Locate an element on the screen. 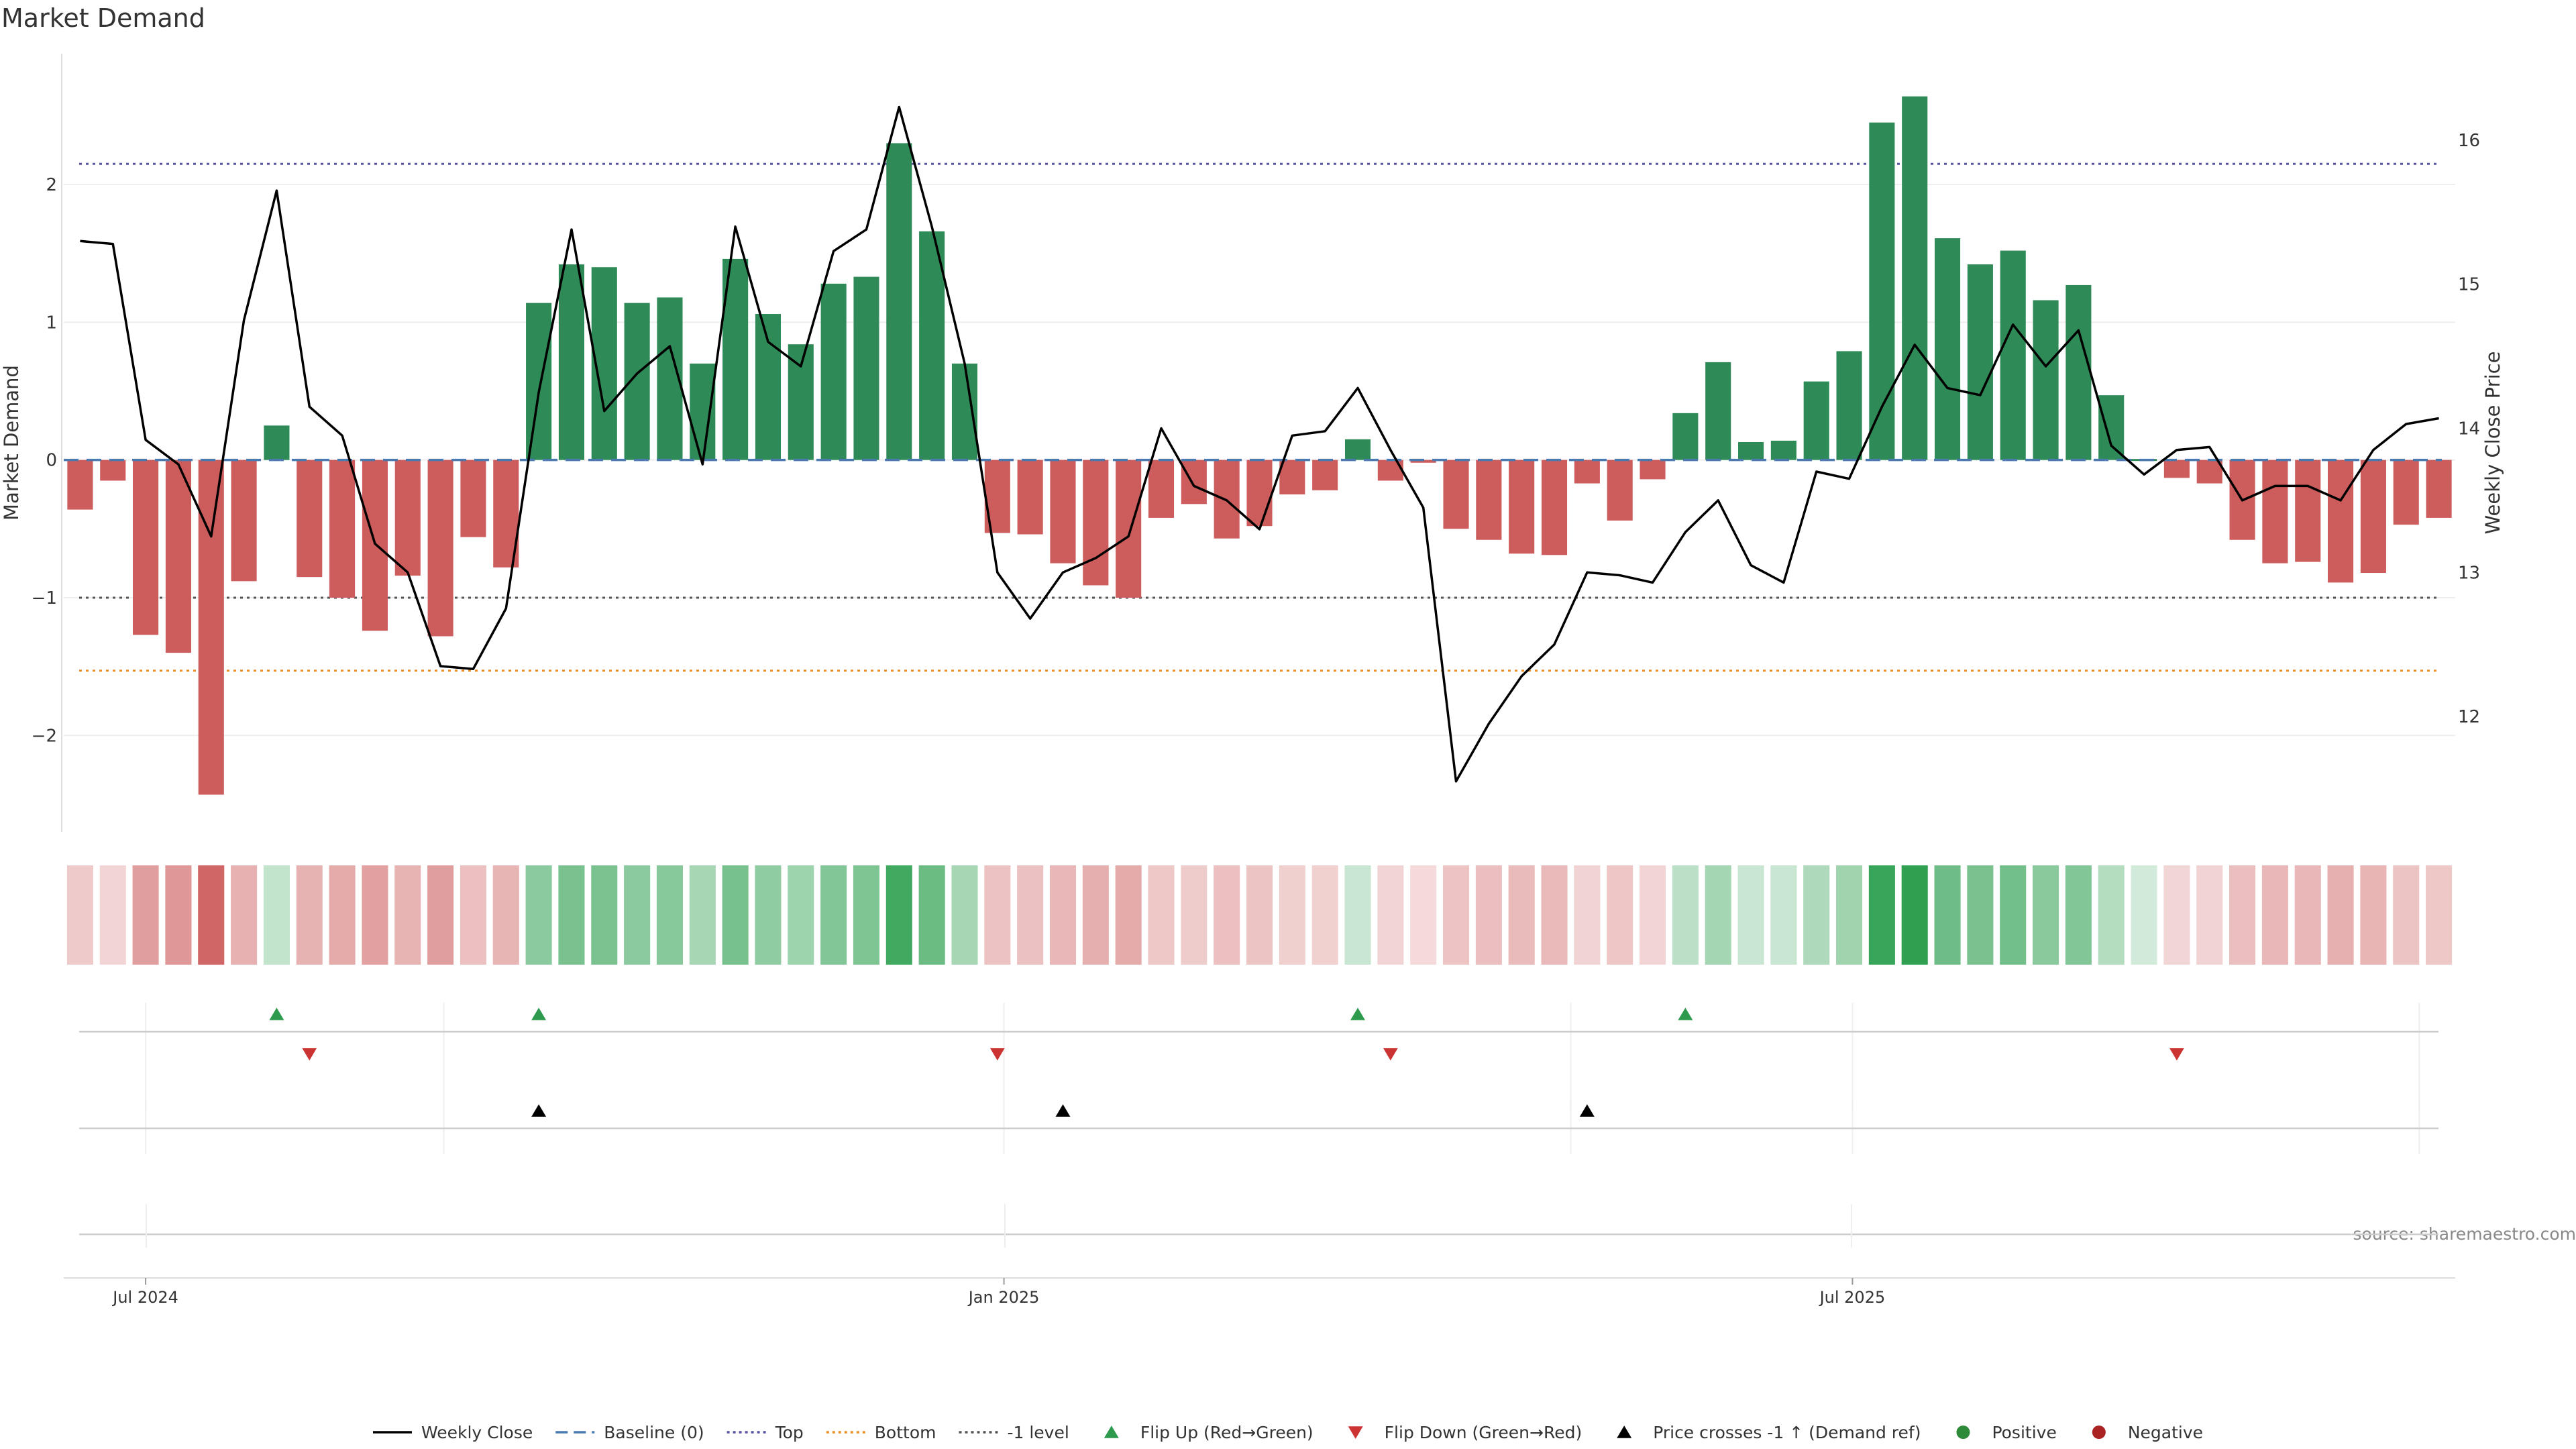  legend-circle-icon is located at coordinates (2099, 1432).